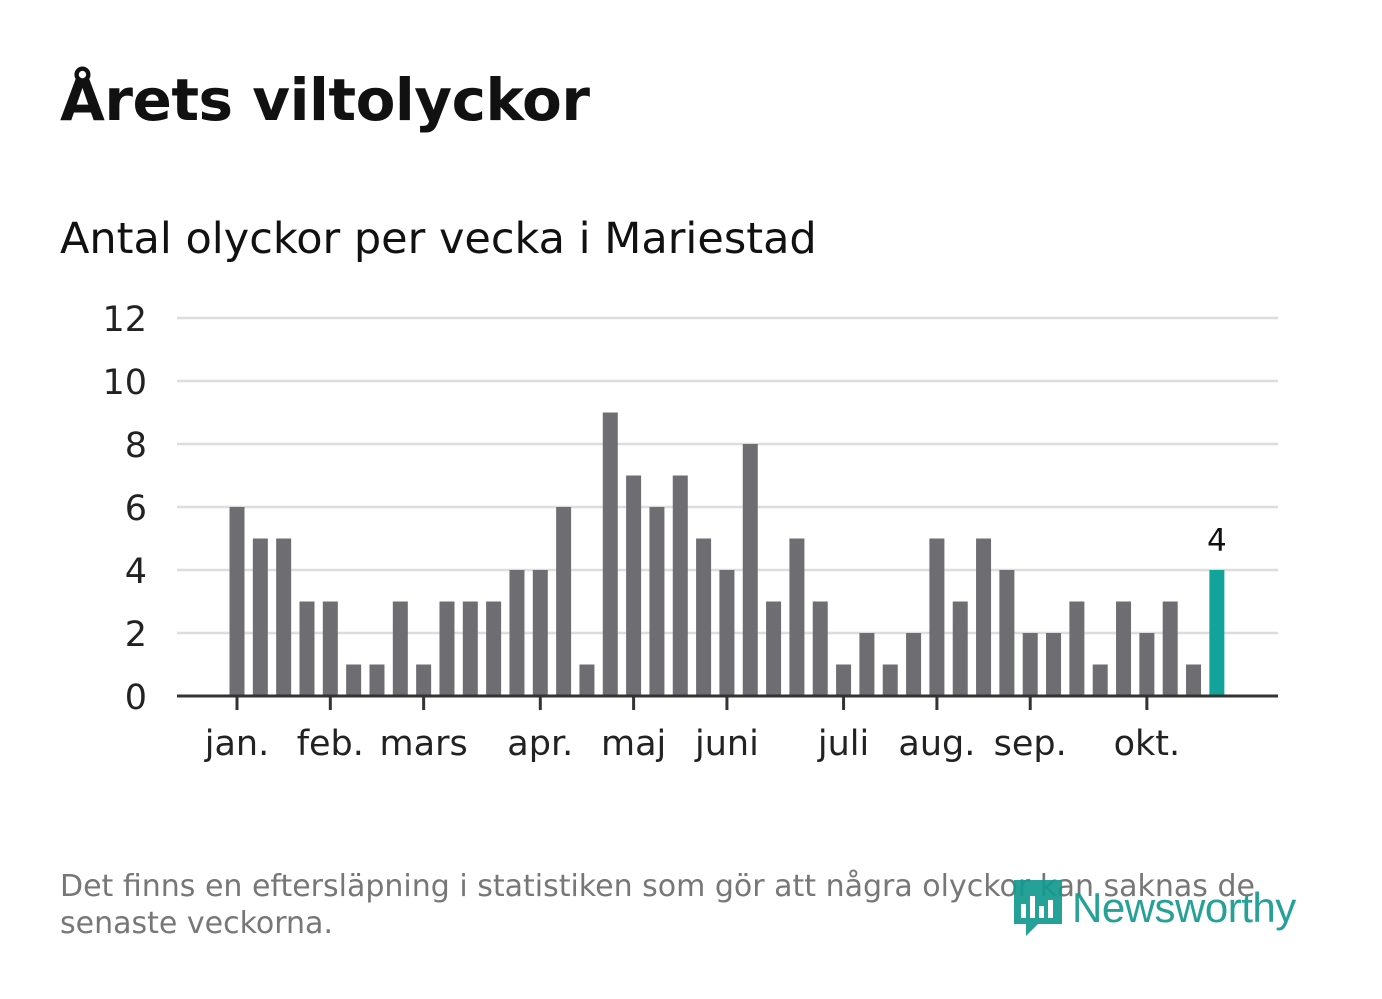  What do you see at coordinates (330, 744) in the screenshot?
I see `x-tick-label: feb.` at bounding box center [330, 744].